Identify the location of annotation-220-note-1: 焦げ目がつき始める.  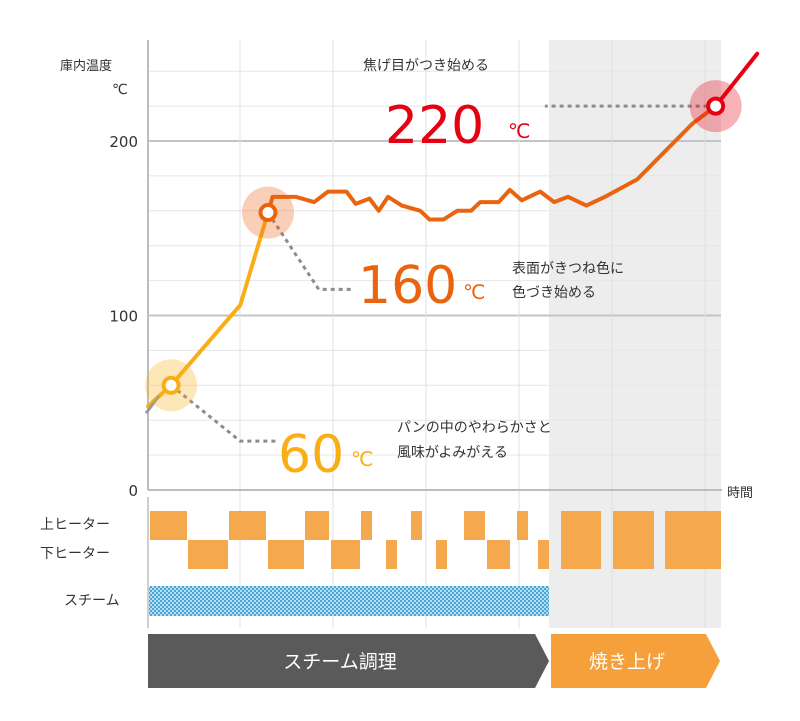
(426, 66).